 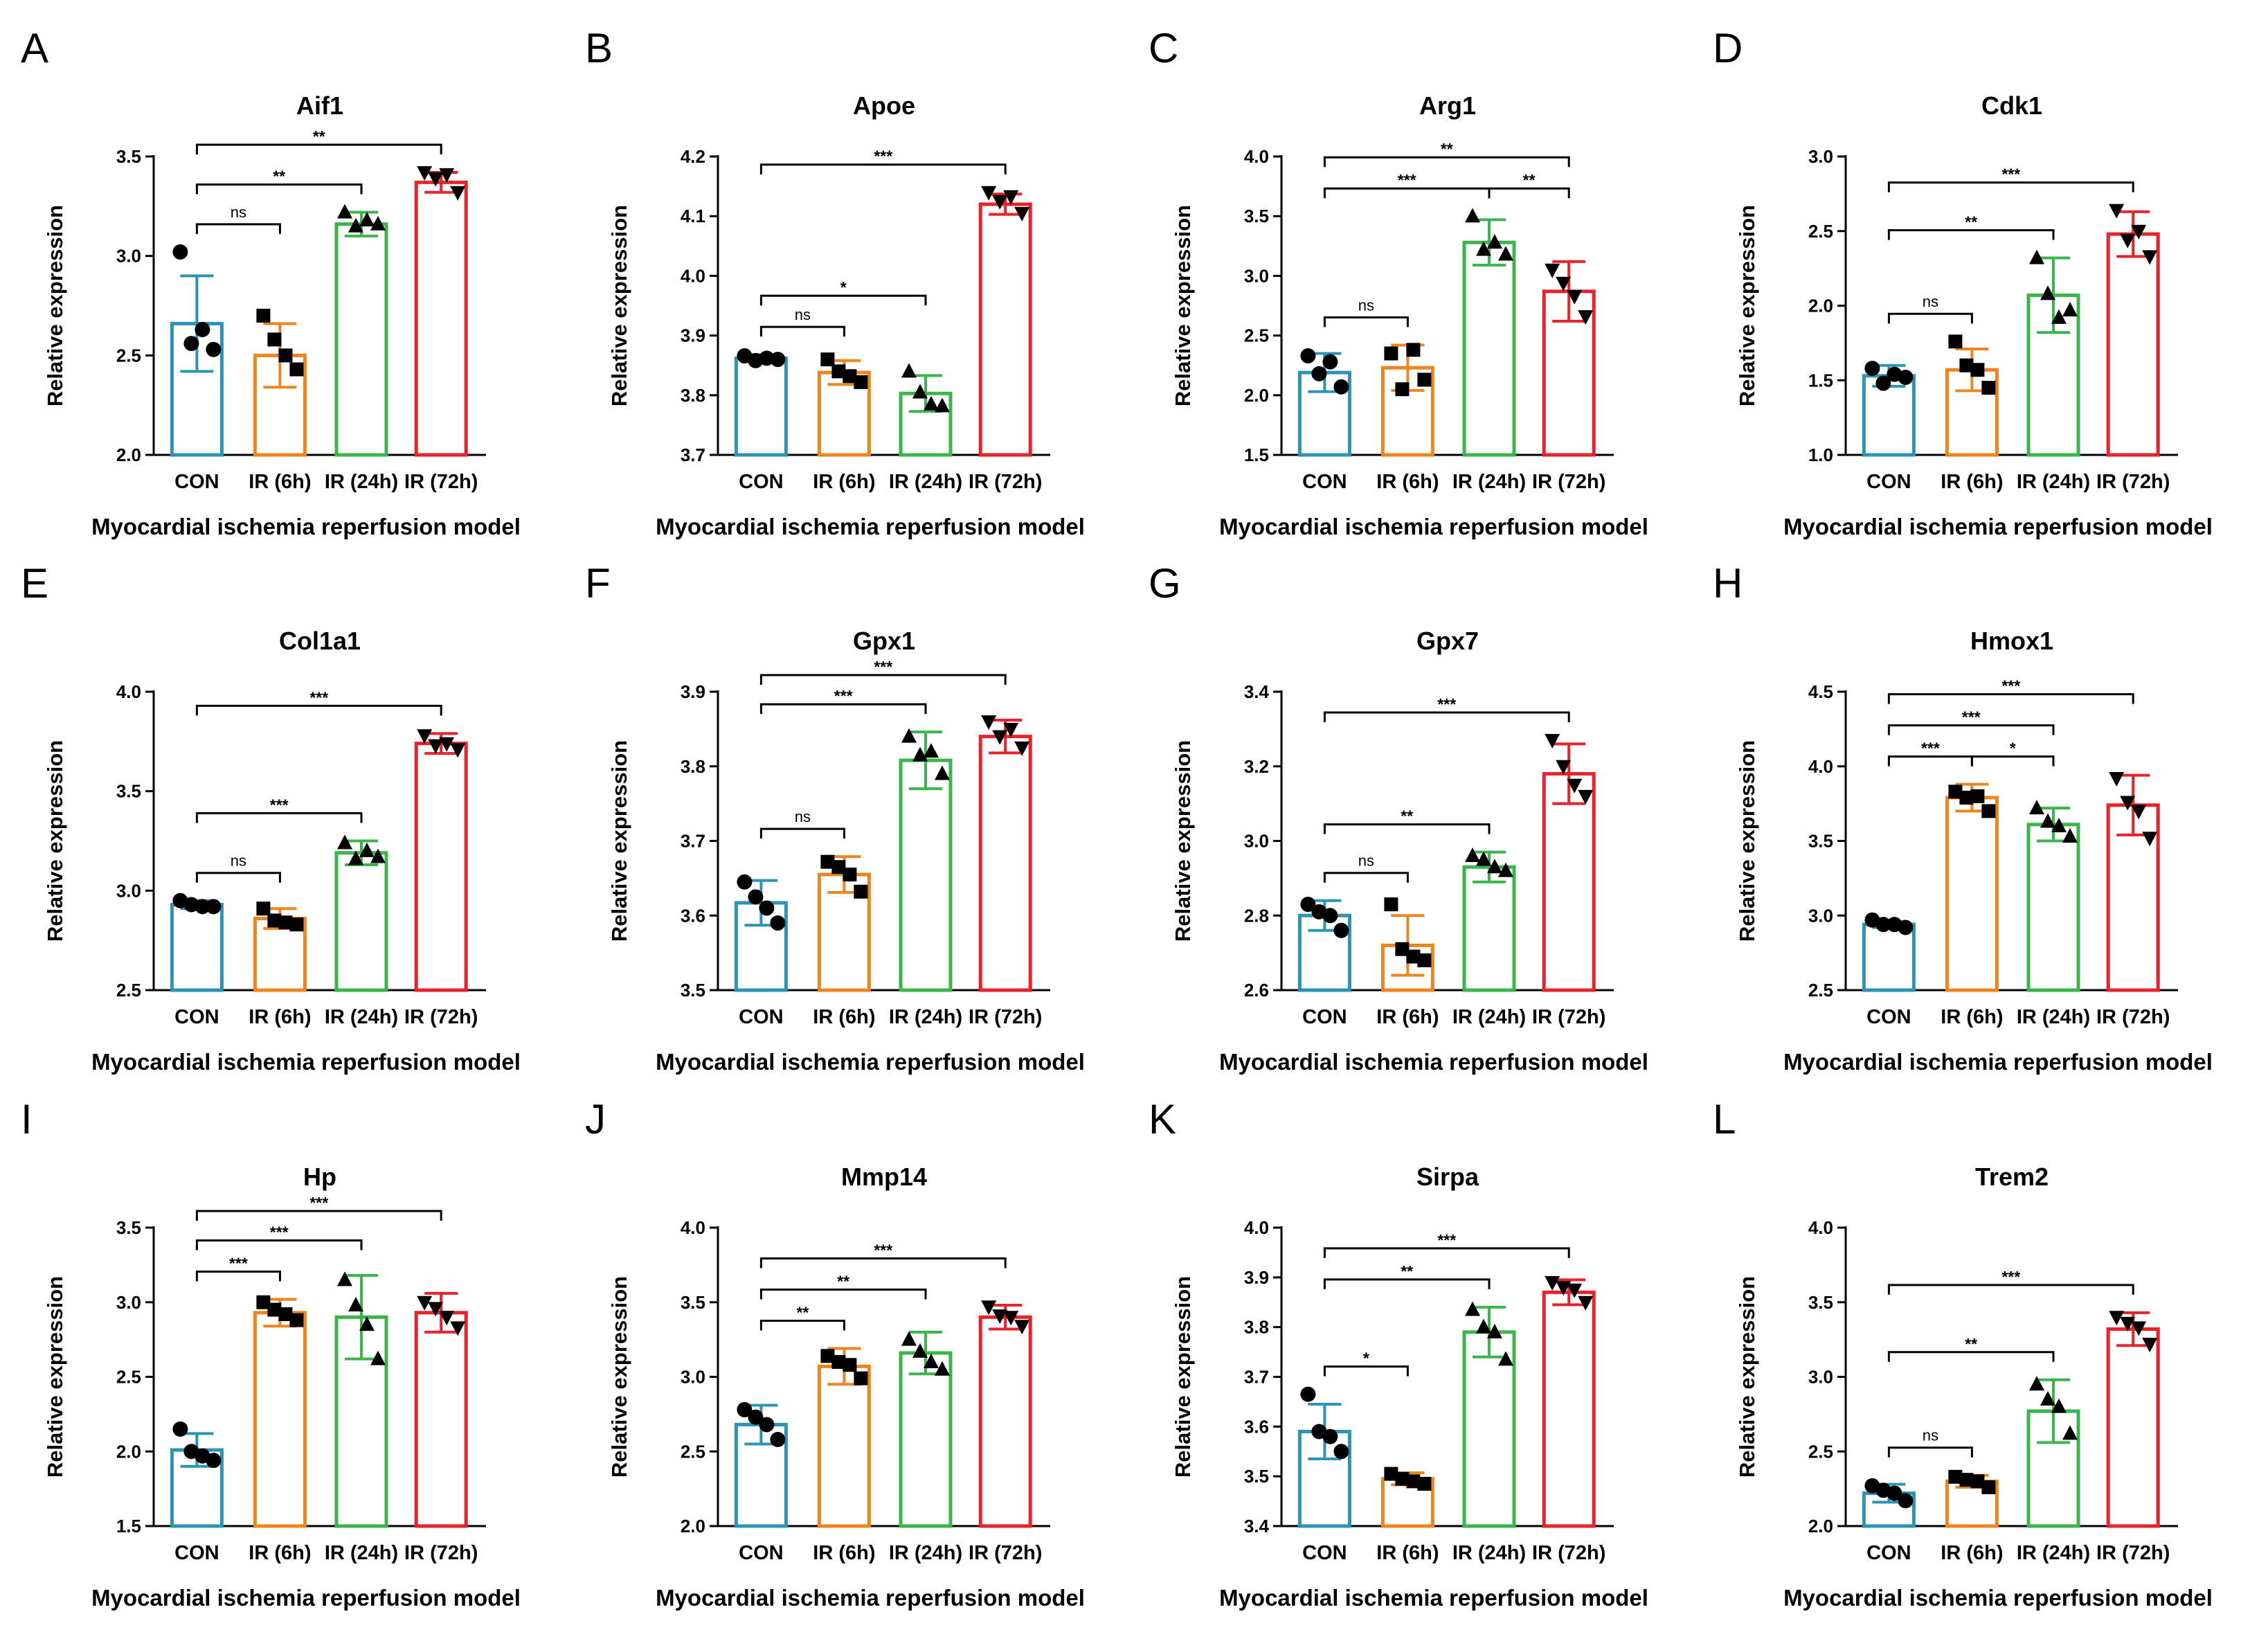 I want to click on panel-letter: I, so click(x=27, y=1119).